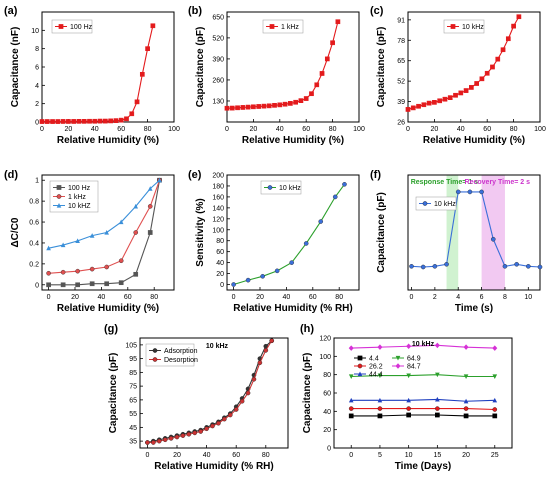 The height and width of the screenshot is (480, 550). Describe the element at coordinates (220, 263) in the screenshot. I see `y-tick-label: 40` at that location.